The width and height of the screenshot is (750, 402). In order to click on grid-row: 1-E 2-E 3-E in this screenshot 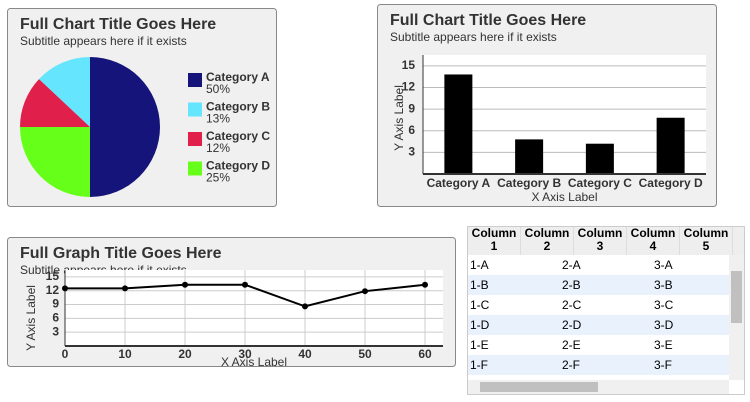, I will do `click(606, 345)`.